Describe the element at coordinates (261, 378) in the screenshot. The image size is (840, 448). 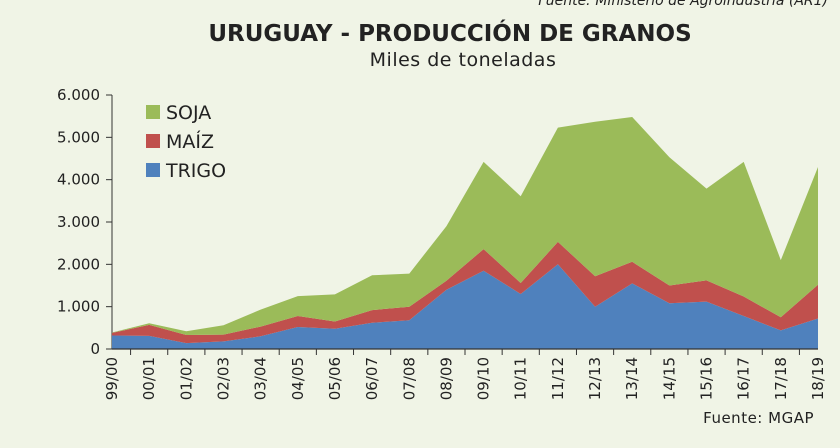
I see `x-tick-label: 03/04` at that location.